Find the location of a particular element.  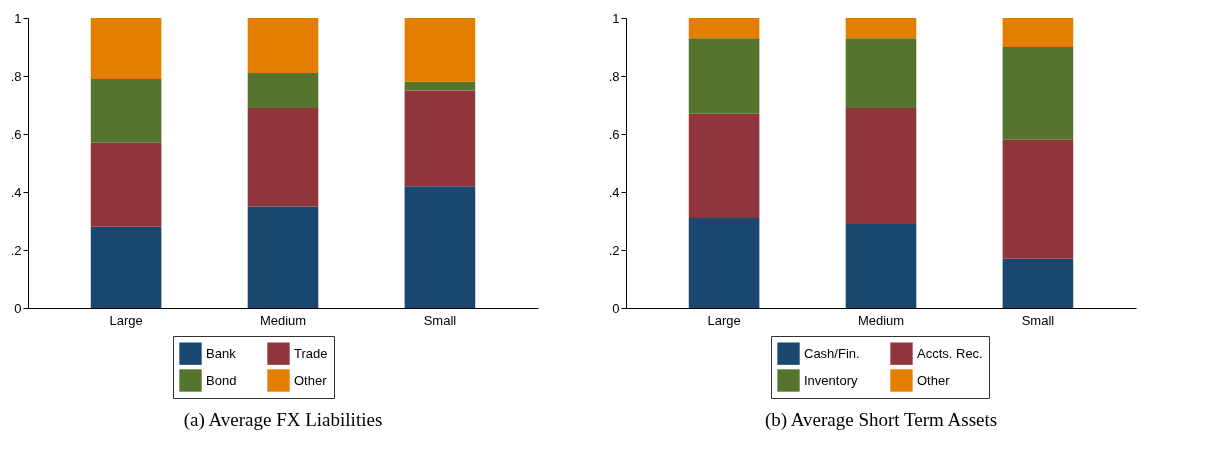

text: (b) Average Short Term Assets is located at coordinates (881, 419).